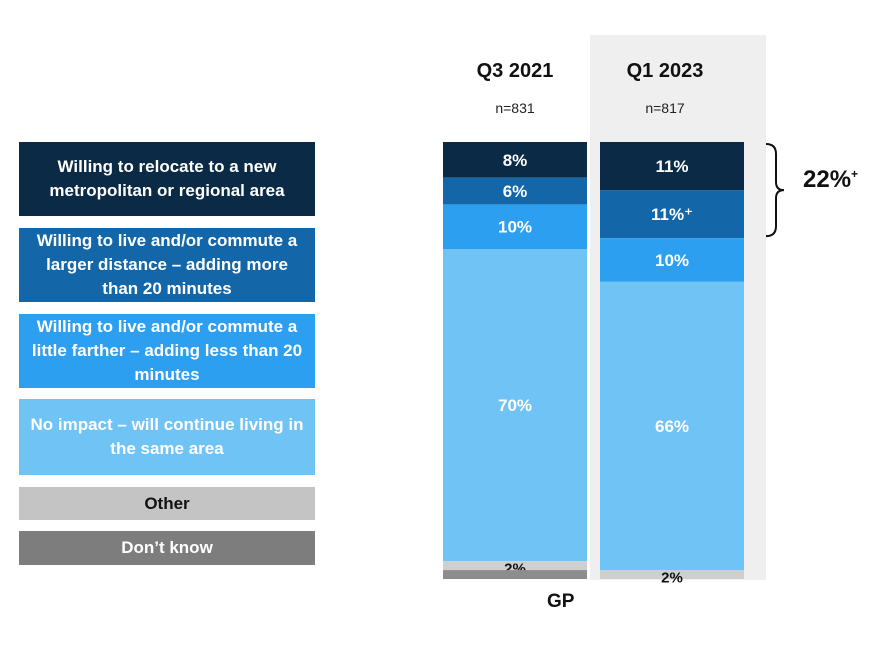  I want to click on column-n-q3-2021: n=831, so click(515, 108).